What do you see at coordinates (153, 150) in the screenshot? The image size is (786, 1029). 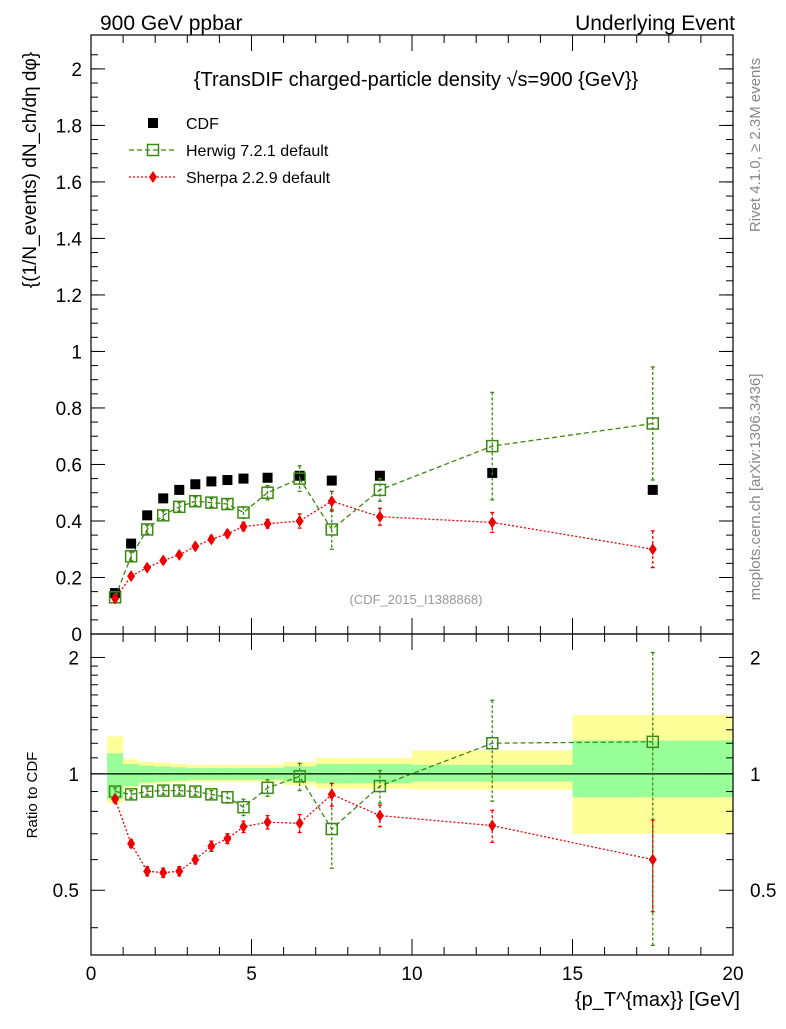 I see `legend-herwig-marker` at bounding box center [153, 150].